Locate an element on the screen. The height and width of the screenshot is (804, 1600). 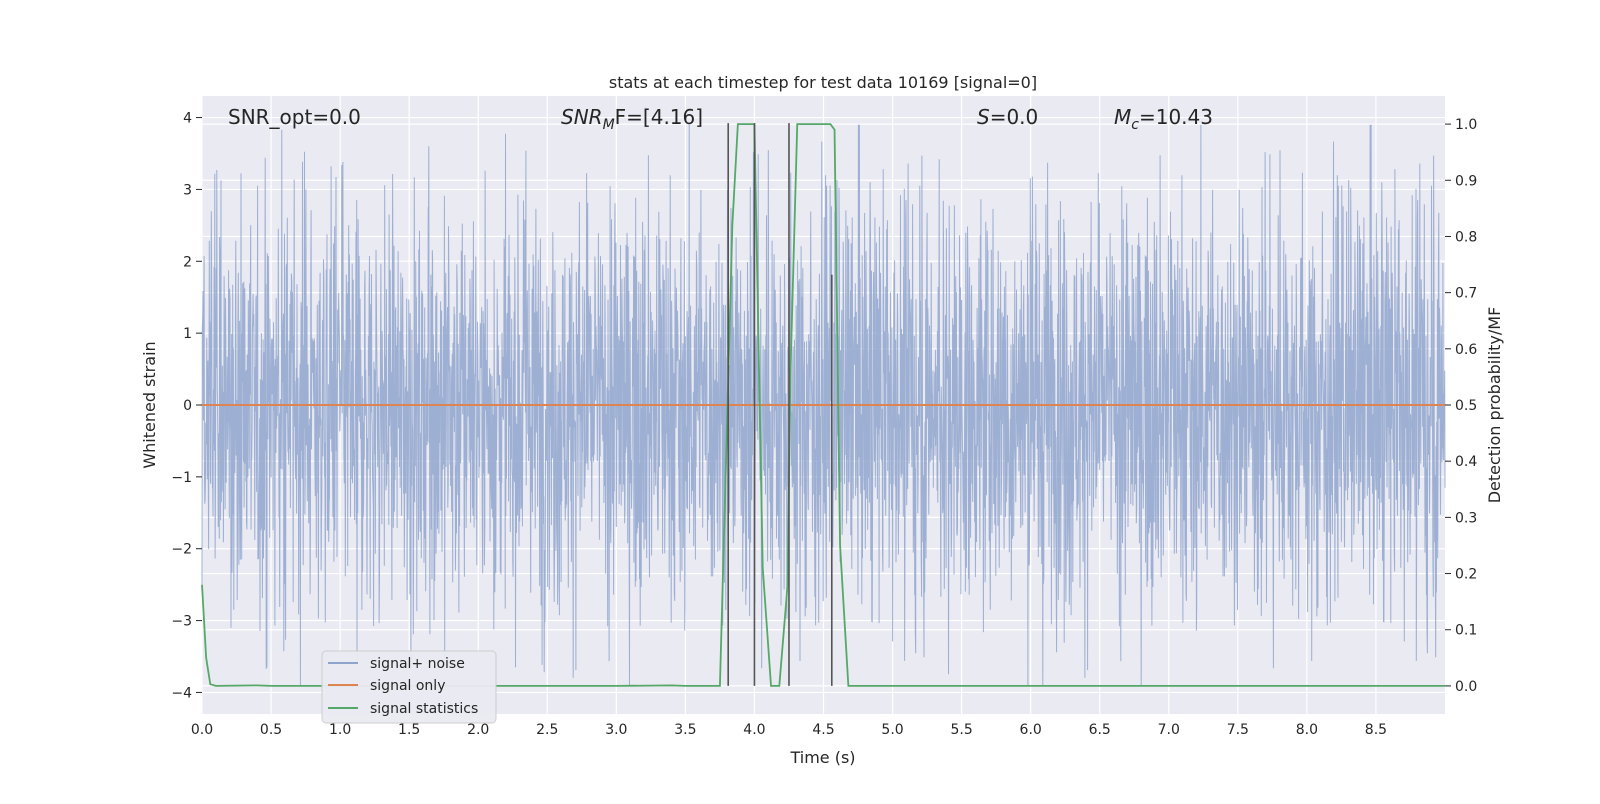
x-tick-label: 0.5 is located at coordinates (271, 730).